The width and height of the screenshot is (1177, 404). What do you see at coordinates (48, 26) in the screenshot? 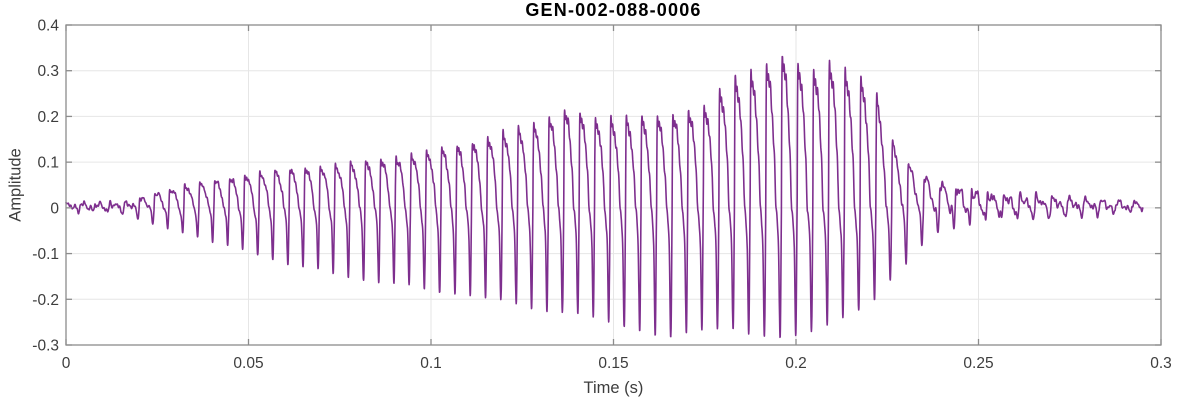
I see `y-tick-label: 0.4` at bounding box center [48, 26].